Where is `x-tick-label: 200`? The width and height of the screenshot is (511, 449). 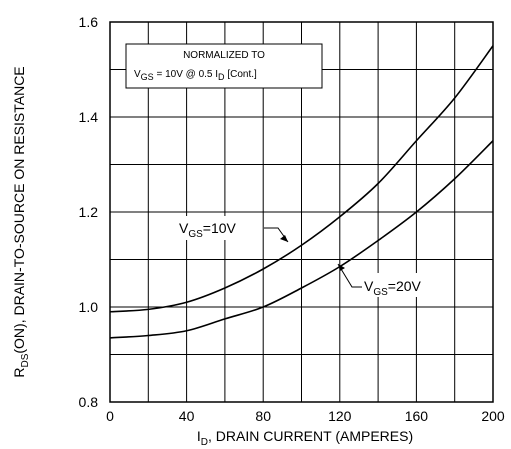
x-tick-label: 200 is located at coordinates (493, 416).